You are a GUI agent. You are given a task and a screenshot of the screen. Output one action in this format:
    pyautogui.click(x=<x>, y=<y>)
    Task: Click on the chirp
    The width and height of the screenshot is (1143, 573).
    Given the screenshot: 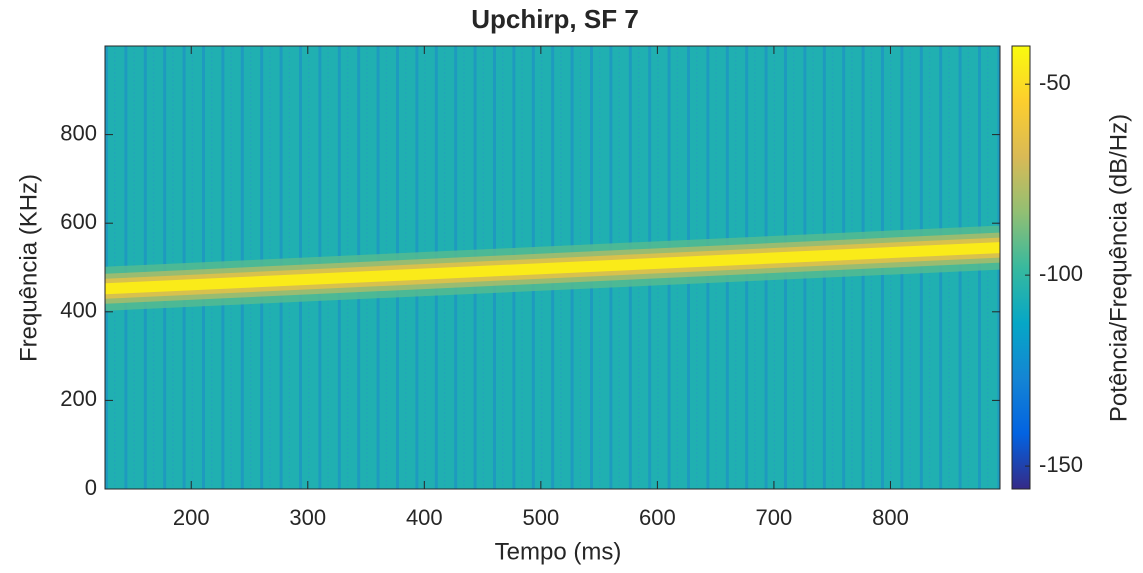 What is the action you would take?
    pyautogui.click(x=552, y=268)
    